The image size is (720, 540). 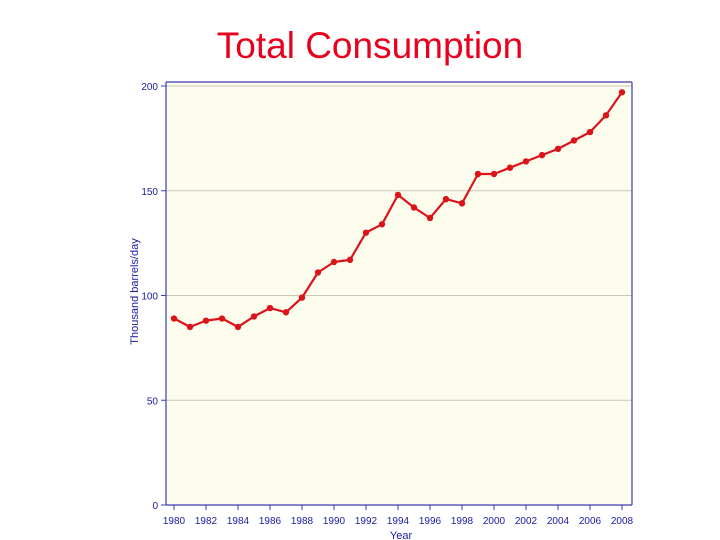 What do you see at coordinates (398, 521) in the screenshot?
I see `x-tick-label: 1994` at bounding box center [398, 521].